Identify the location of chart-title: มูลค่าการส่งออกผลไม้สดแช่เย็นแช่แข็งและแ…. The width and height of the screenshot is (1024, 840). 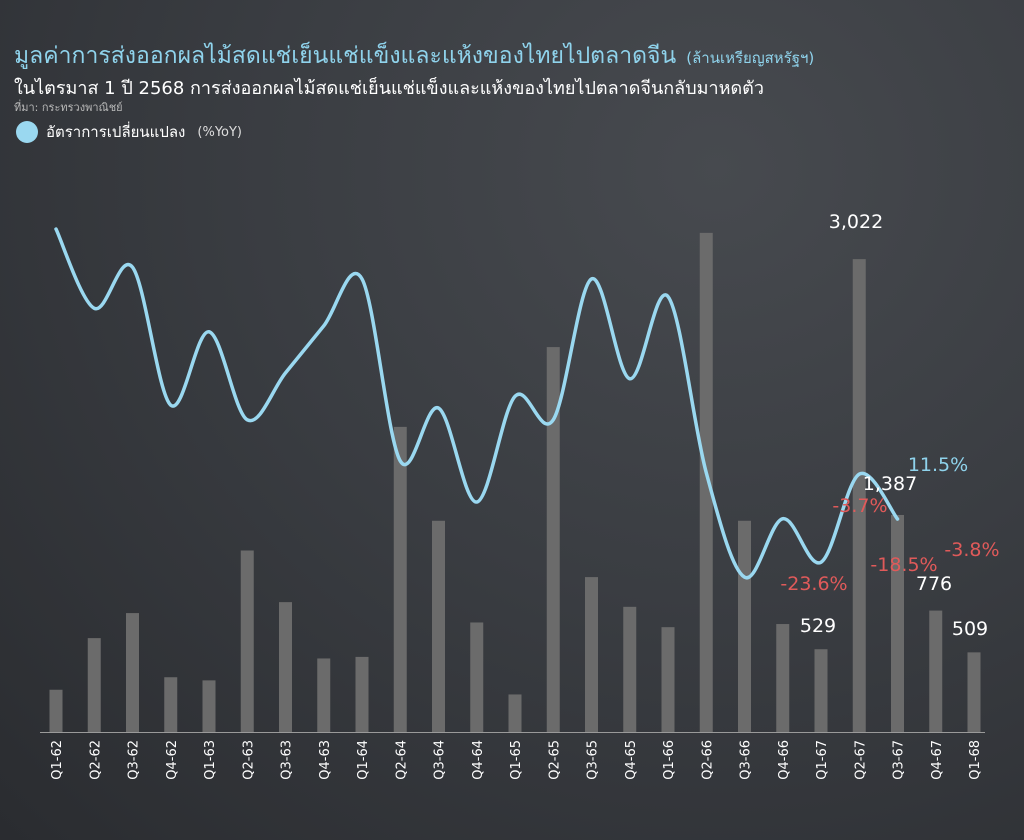
(414, 56).